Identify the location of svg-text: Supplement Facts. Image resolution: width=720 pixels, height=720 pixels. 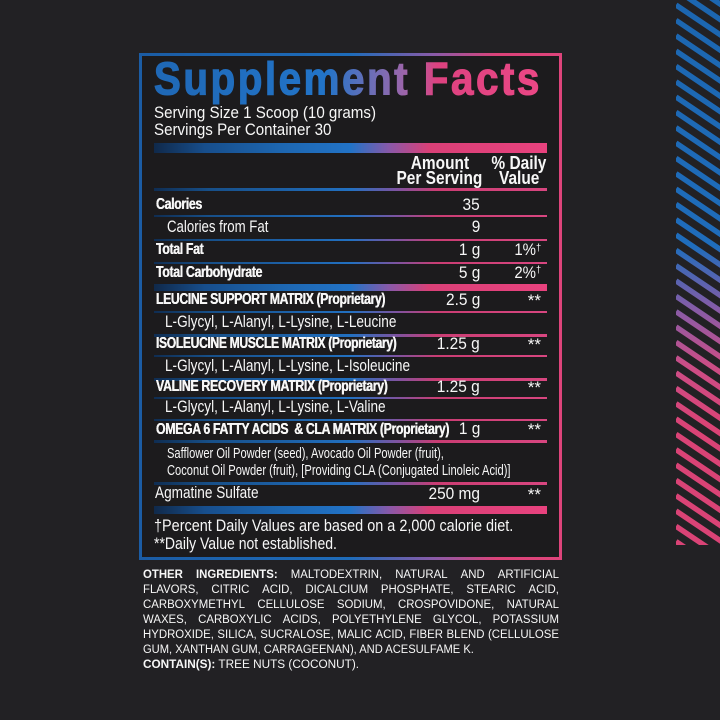
(348, 79).